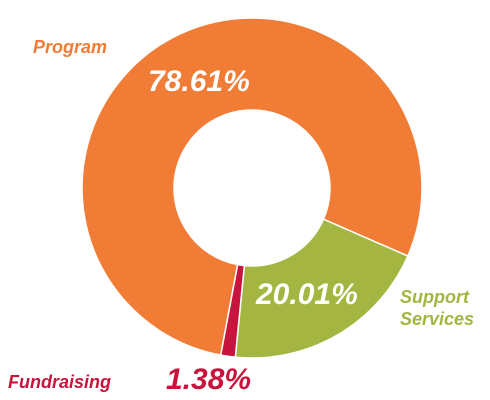  Describe the element at coordinates (199, 81) in the screenshot. I see `data-label: 78.61%` at that location.